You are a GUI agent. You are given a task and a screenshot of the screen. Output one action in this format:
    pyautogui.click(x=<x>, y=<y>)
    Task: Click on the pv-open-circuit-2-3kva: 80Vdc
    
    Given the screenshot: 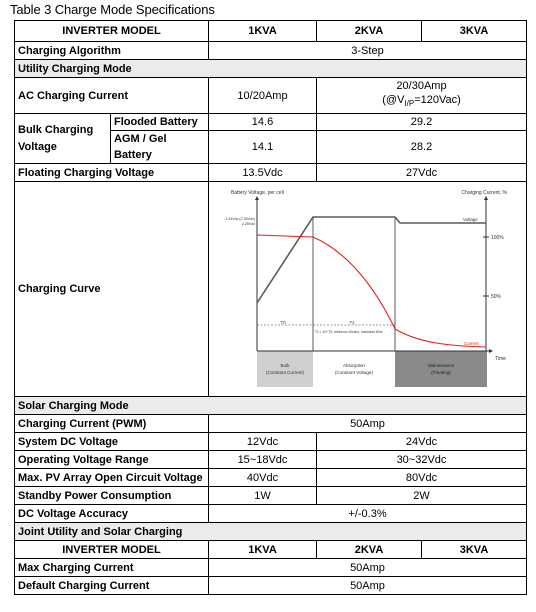 What is the action you would take?
    pyautogui.click(x=421, y=477)
    